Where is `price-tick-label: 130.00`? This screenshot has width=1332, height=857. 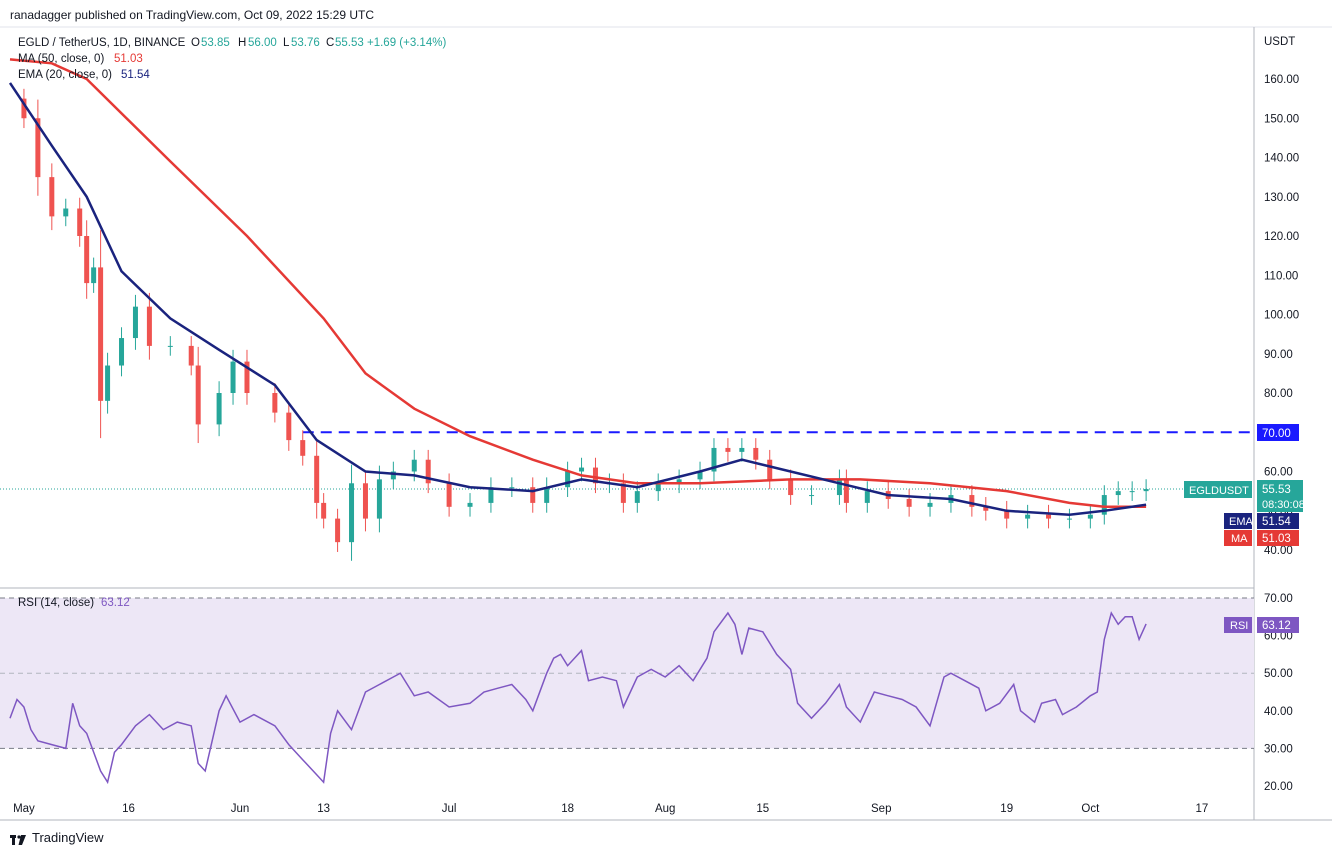 price-tick-label: 130.00 is located at coordinates (1281, 198).